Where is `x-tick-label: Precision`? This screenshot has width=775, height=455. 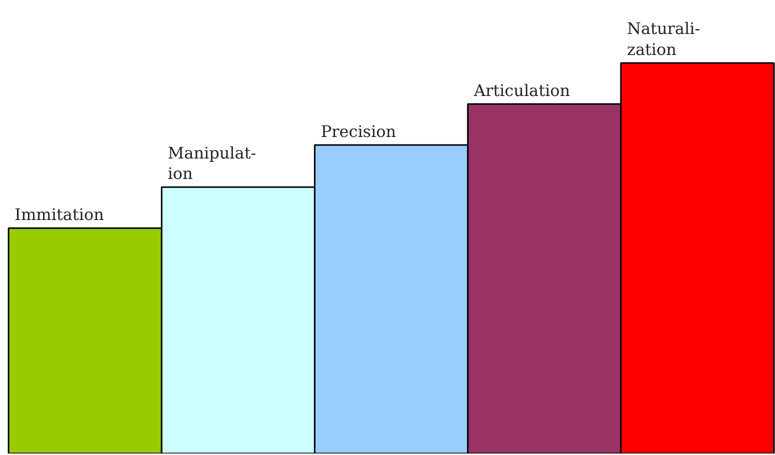 x-tick-label: Precision is located at coordinates (358, 131).